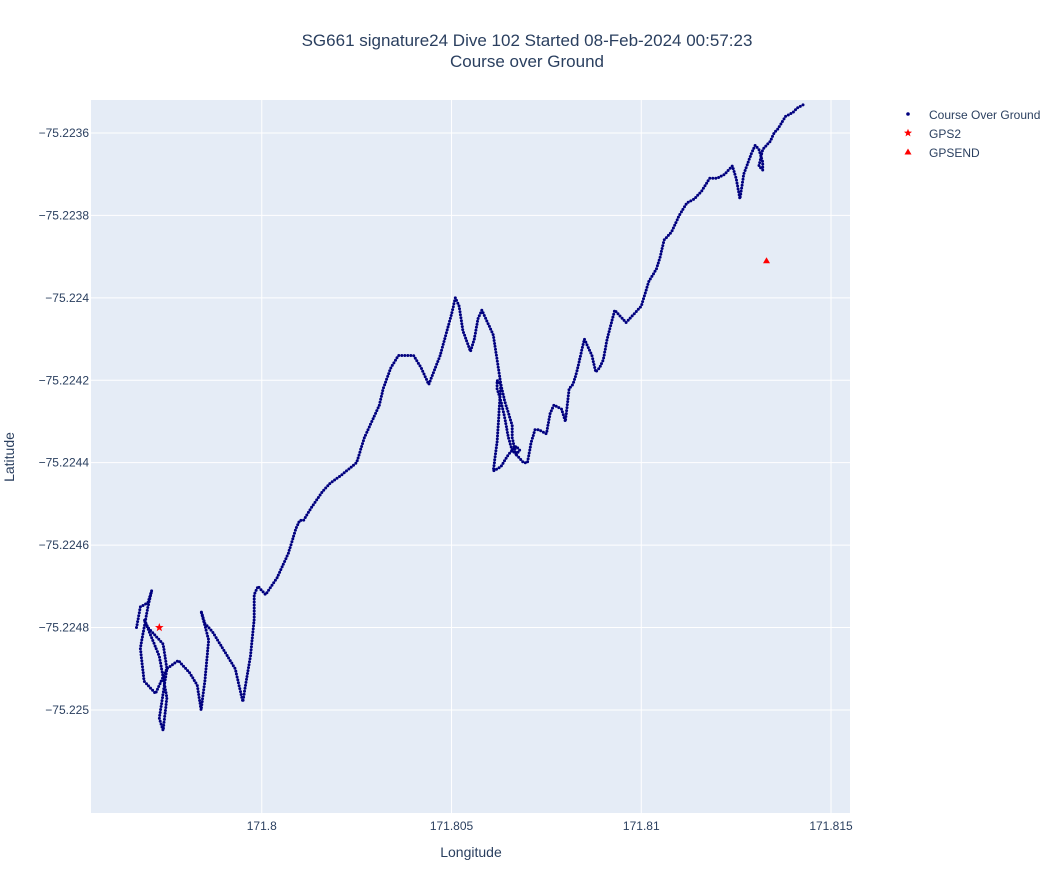 This screenshot has width=1058, height=894. I want to click on y-tick-label: −75.2236, so click(64, 133).